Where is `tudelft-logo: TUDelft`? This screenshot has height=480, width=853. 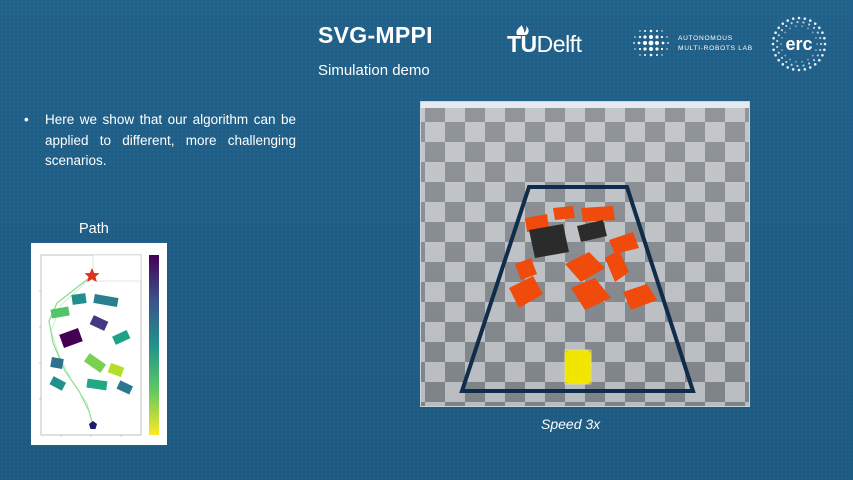 tudelft-logo: TUDelft is located at coordinates (554, 42).